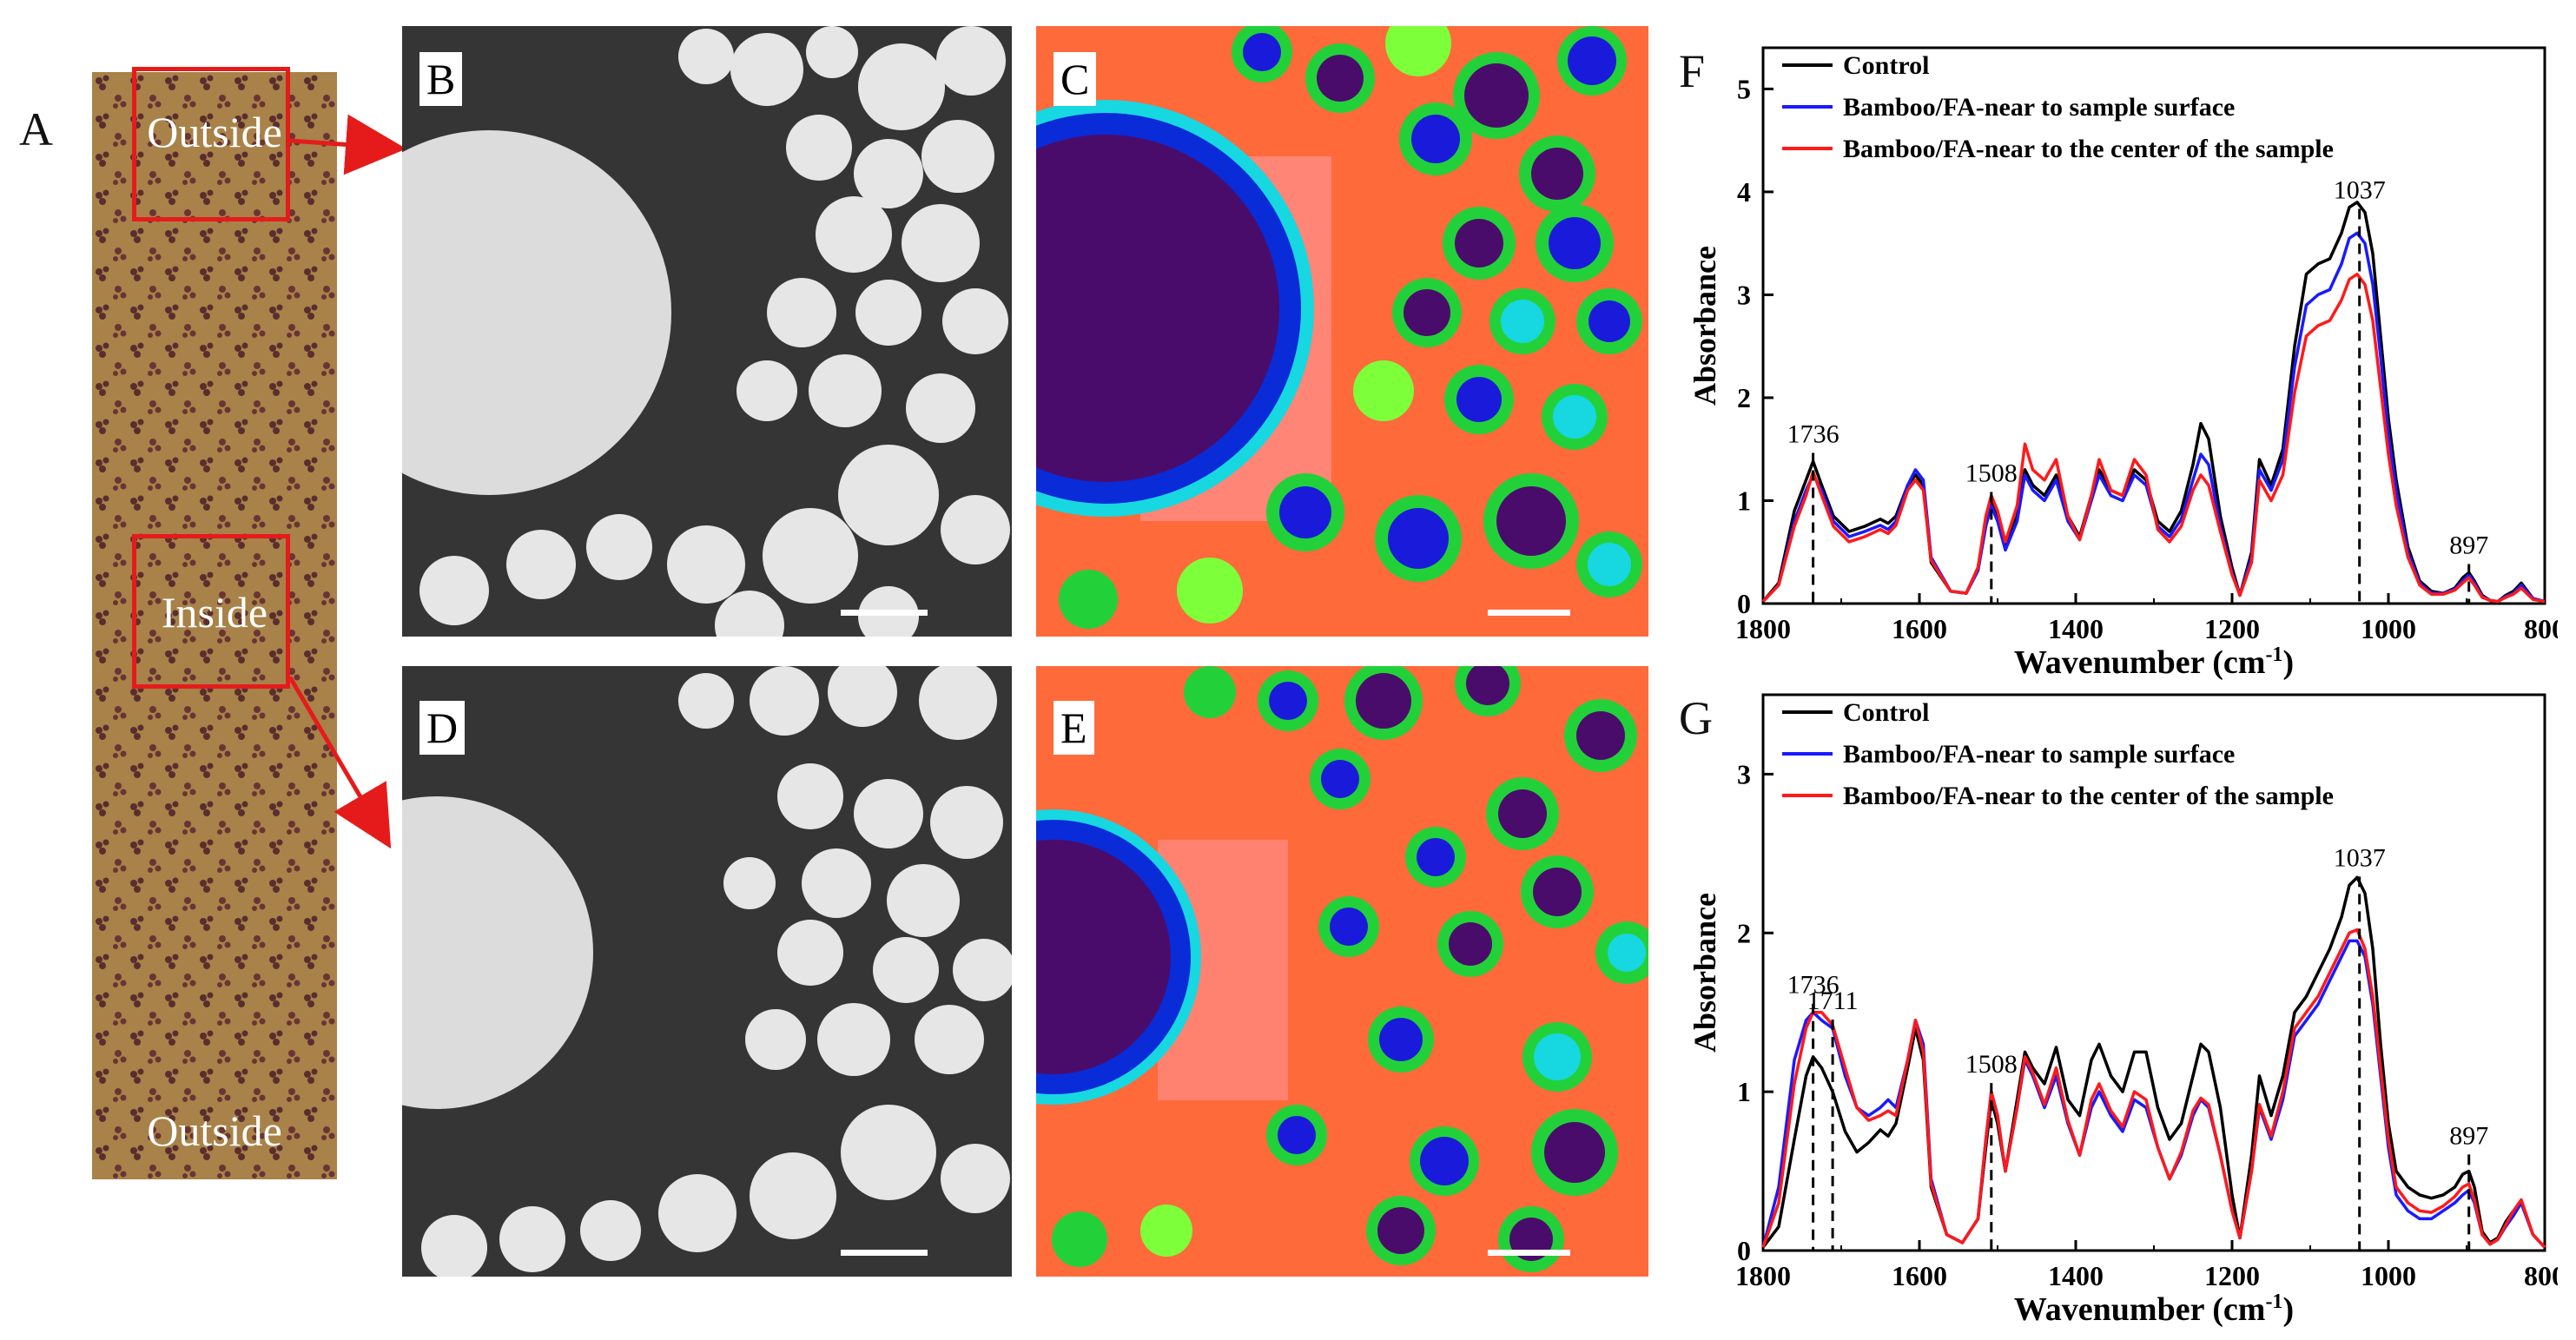 This screenshot has width=2576, height=1340. I want to click on micrograph-b-image, so click(707, 331).